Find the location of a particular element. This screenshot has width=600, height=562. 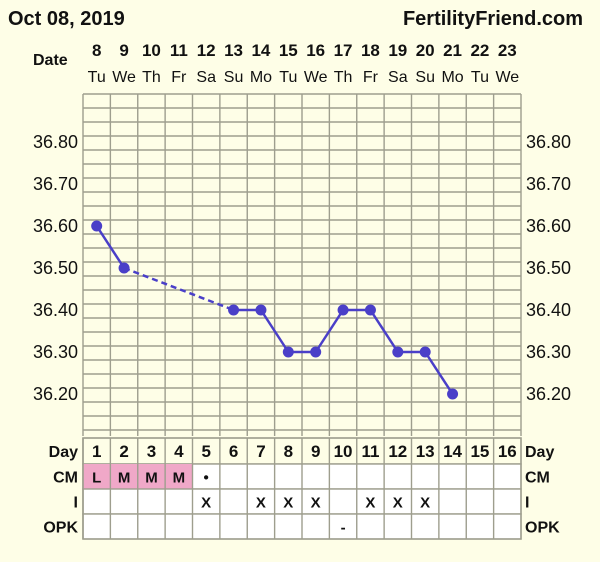

y-tick-label-right: 36.20 is located at coordinates (548, 394).